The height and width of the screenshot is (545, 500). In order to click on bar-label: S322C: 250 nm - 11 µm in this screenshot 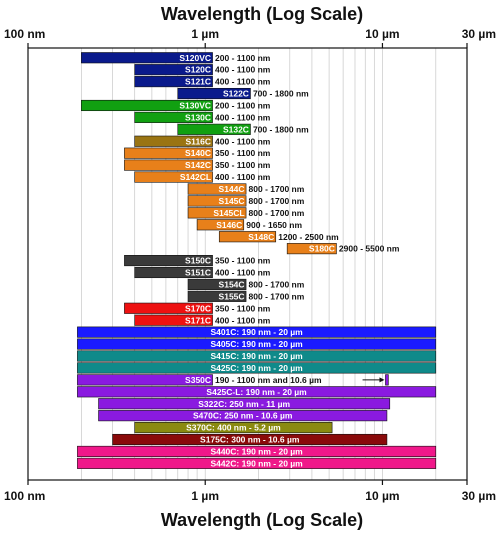, I will do `click(244, 404)`.